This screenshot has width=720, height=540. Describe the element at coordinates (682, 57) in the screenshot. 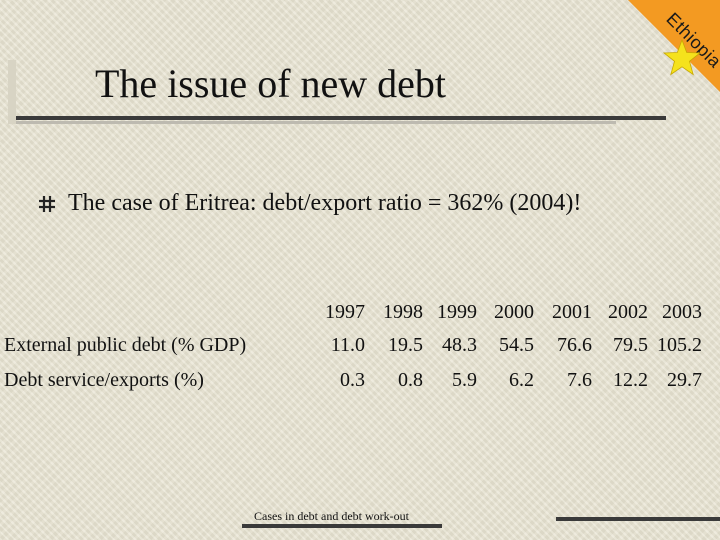

I see `star-icon` at that location.